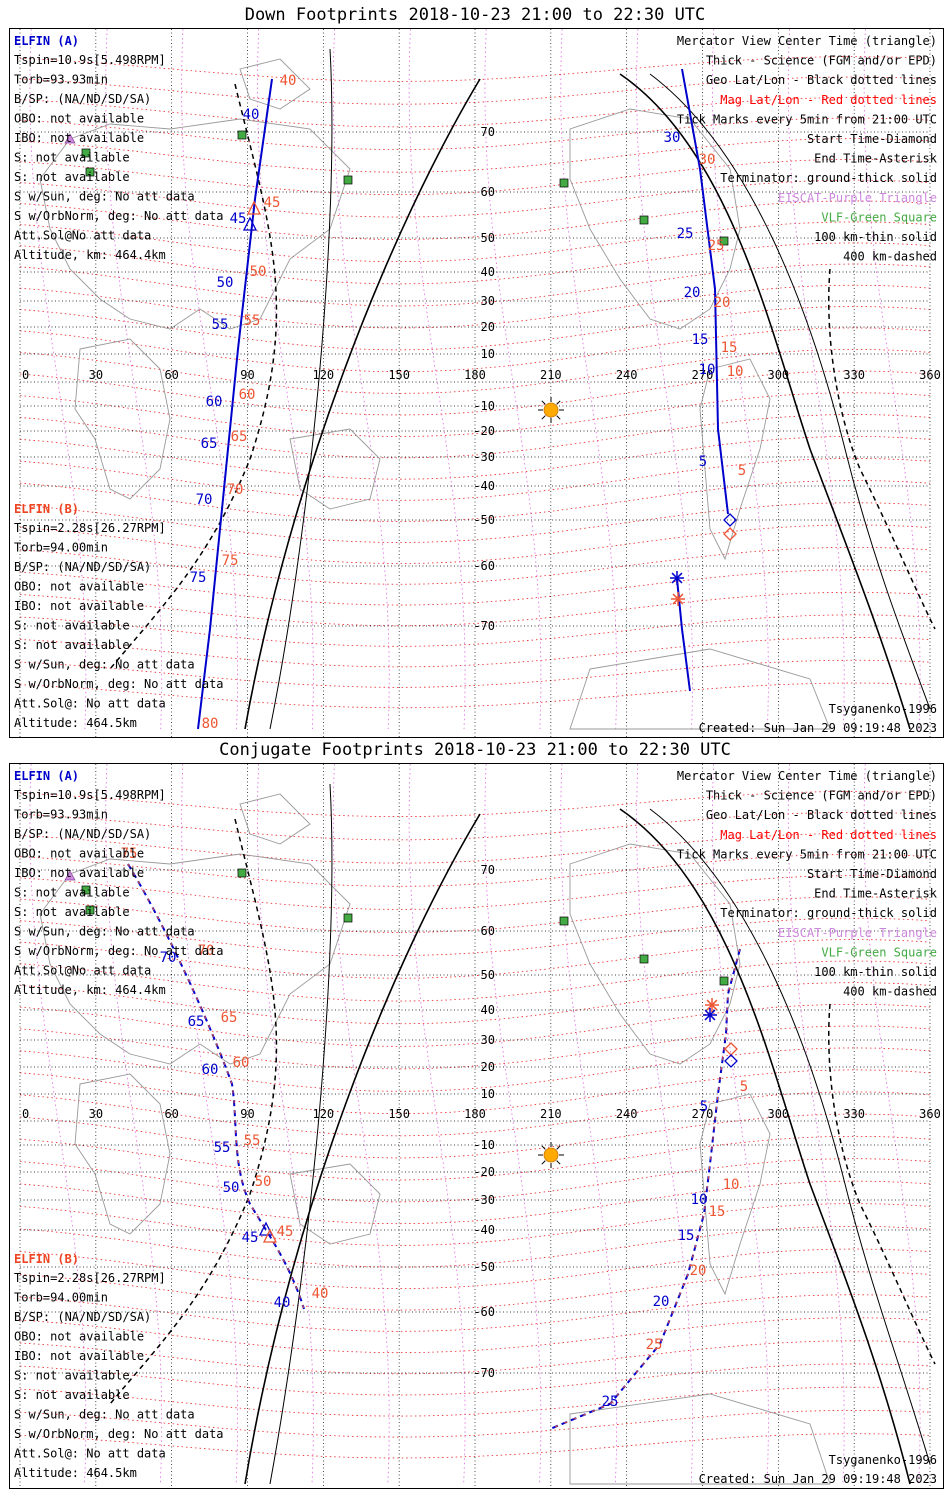 The image size is (950, 1500). I want to click on legend-entry: EISCAT-Purple Triangle, so click(857, 198).